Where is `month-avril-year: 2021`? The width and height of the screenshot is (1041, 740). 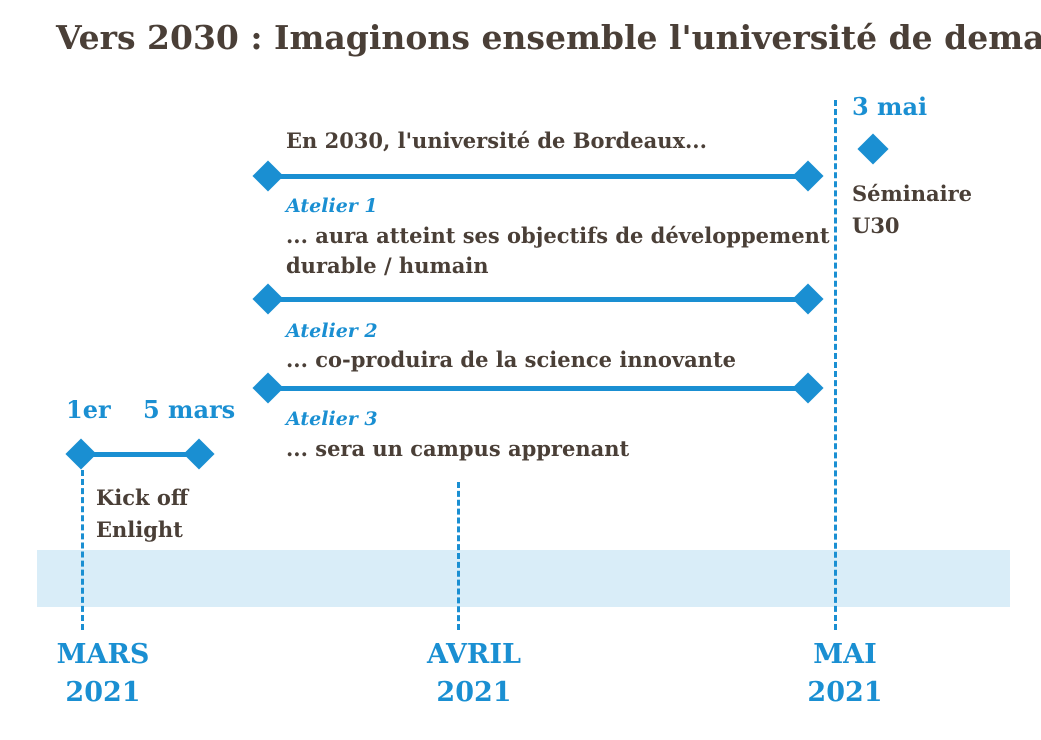 month-avril-year: 2021 is located at coordinates (474, 692).